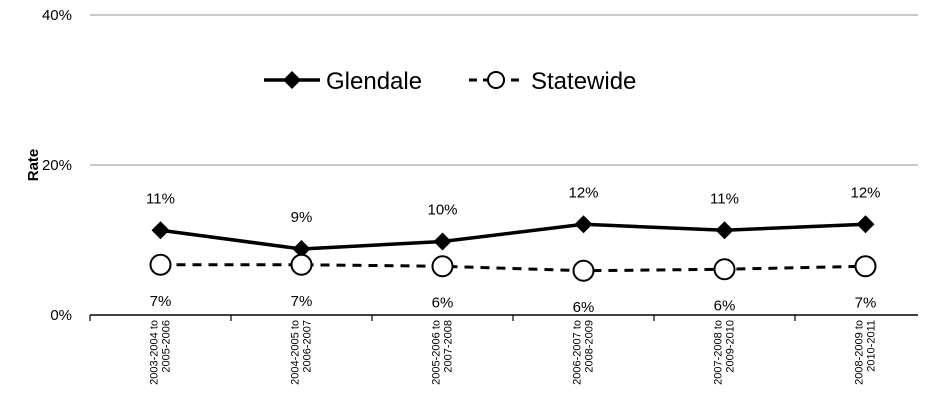 The image size is (928, 403). I want to click on series-glendale: 11% 9% 10% 12% 11% 12%, so click(513, 221).